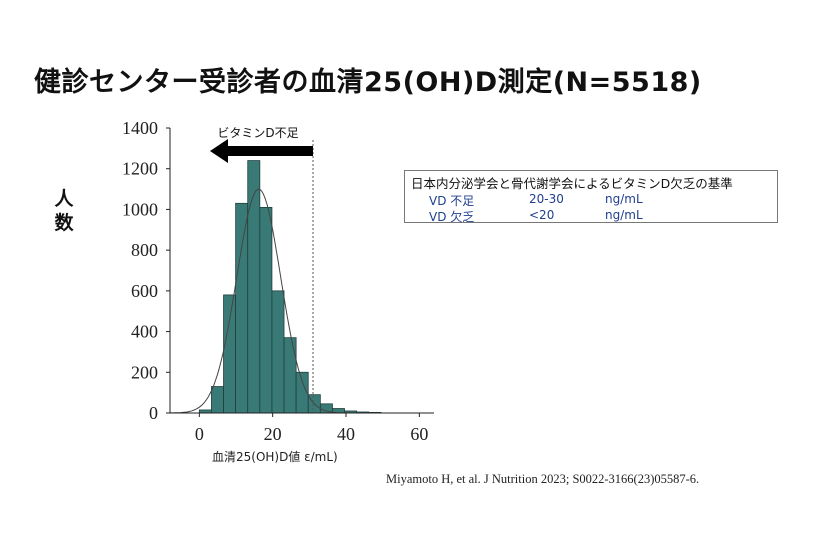  I want to click on x-tick-label: 60, so click(419, 434).